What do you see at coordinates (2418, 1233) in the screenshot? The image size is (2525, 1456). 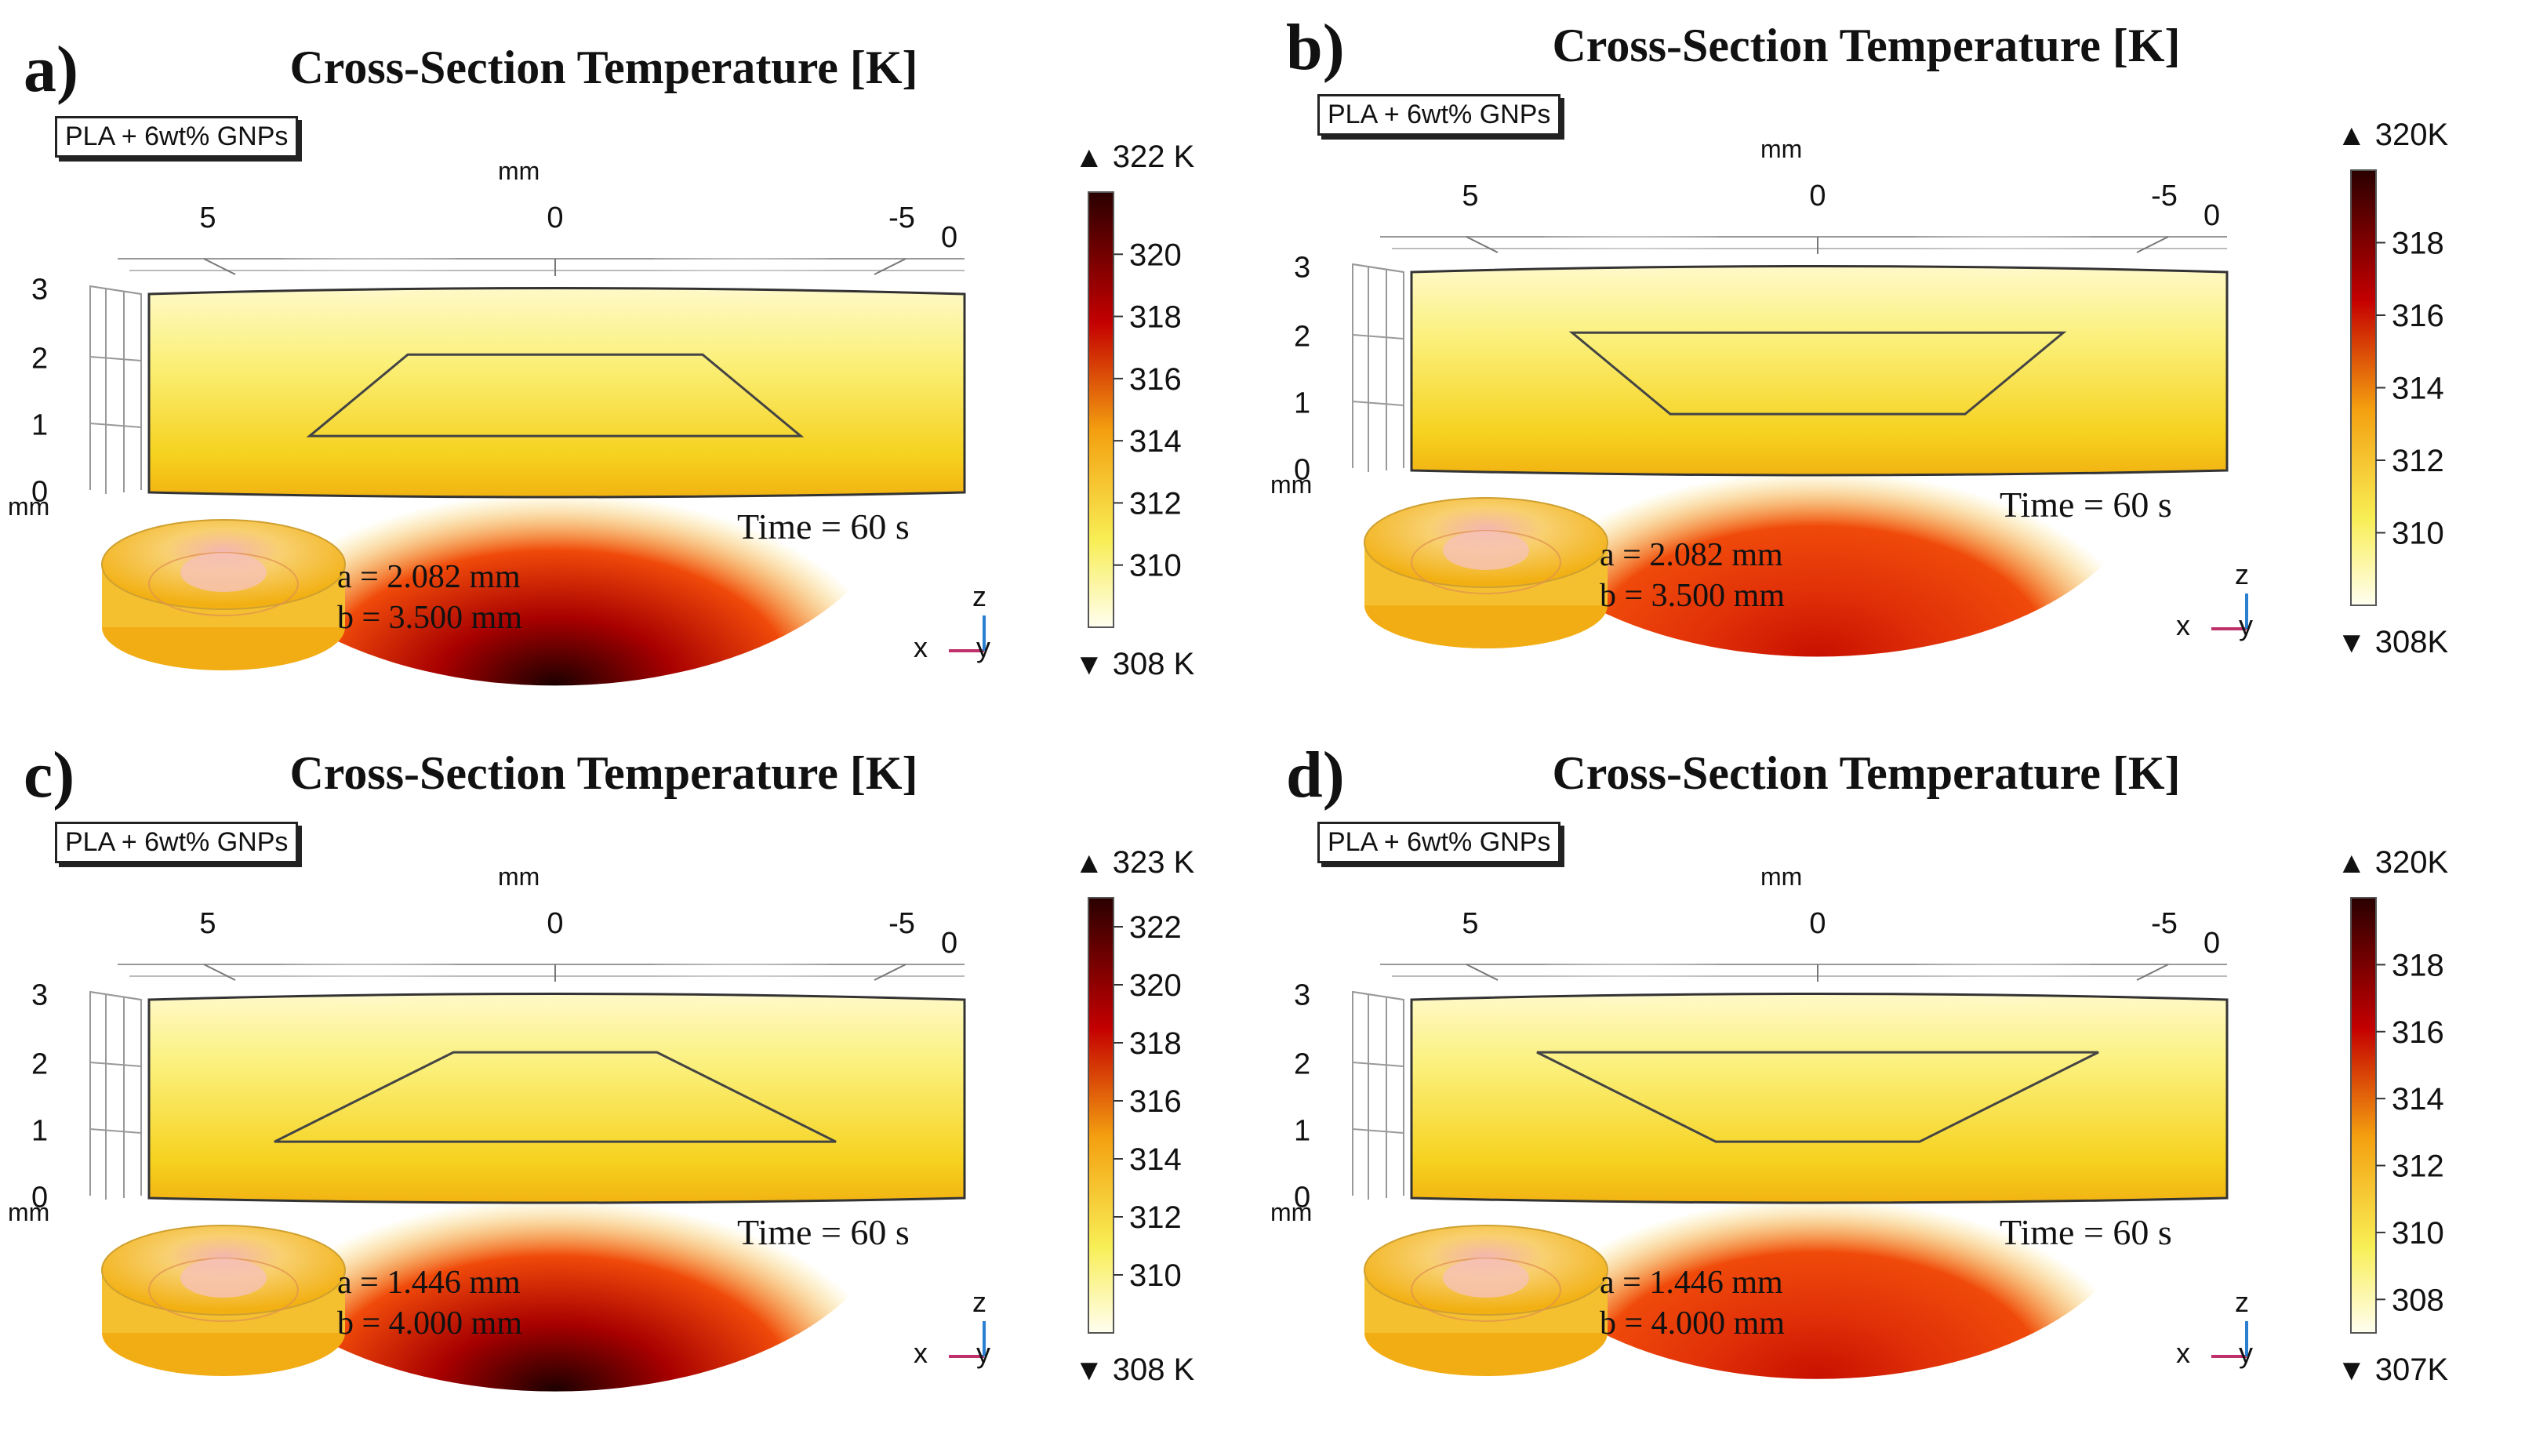 I see `colorbar-tick-label: 310` at bounding box center [2418, 1233].